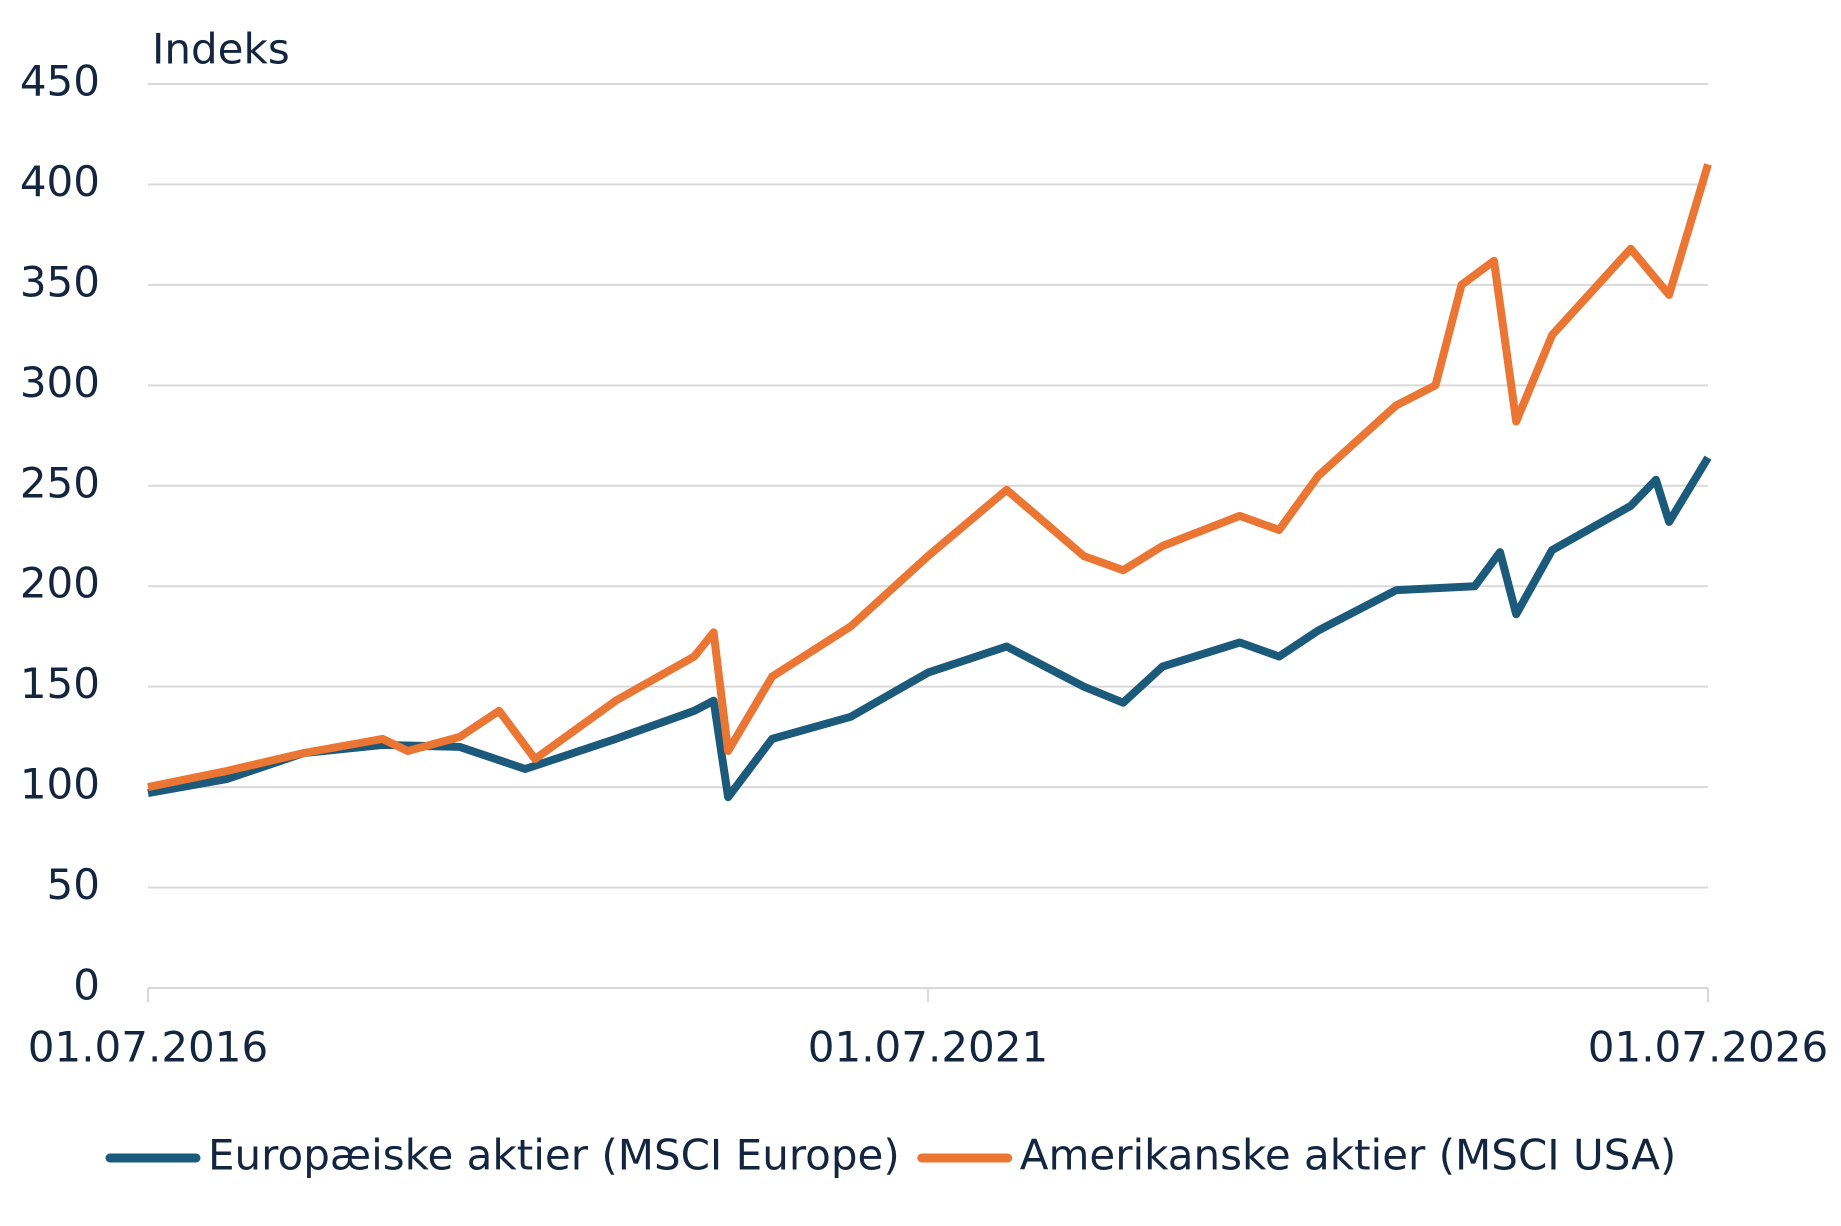 The height and width of the screenshot is (1226, 1841). I want to click on y-tick-label: 0, so click(86, 985).